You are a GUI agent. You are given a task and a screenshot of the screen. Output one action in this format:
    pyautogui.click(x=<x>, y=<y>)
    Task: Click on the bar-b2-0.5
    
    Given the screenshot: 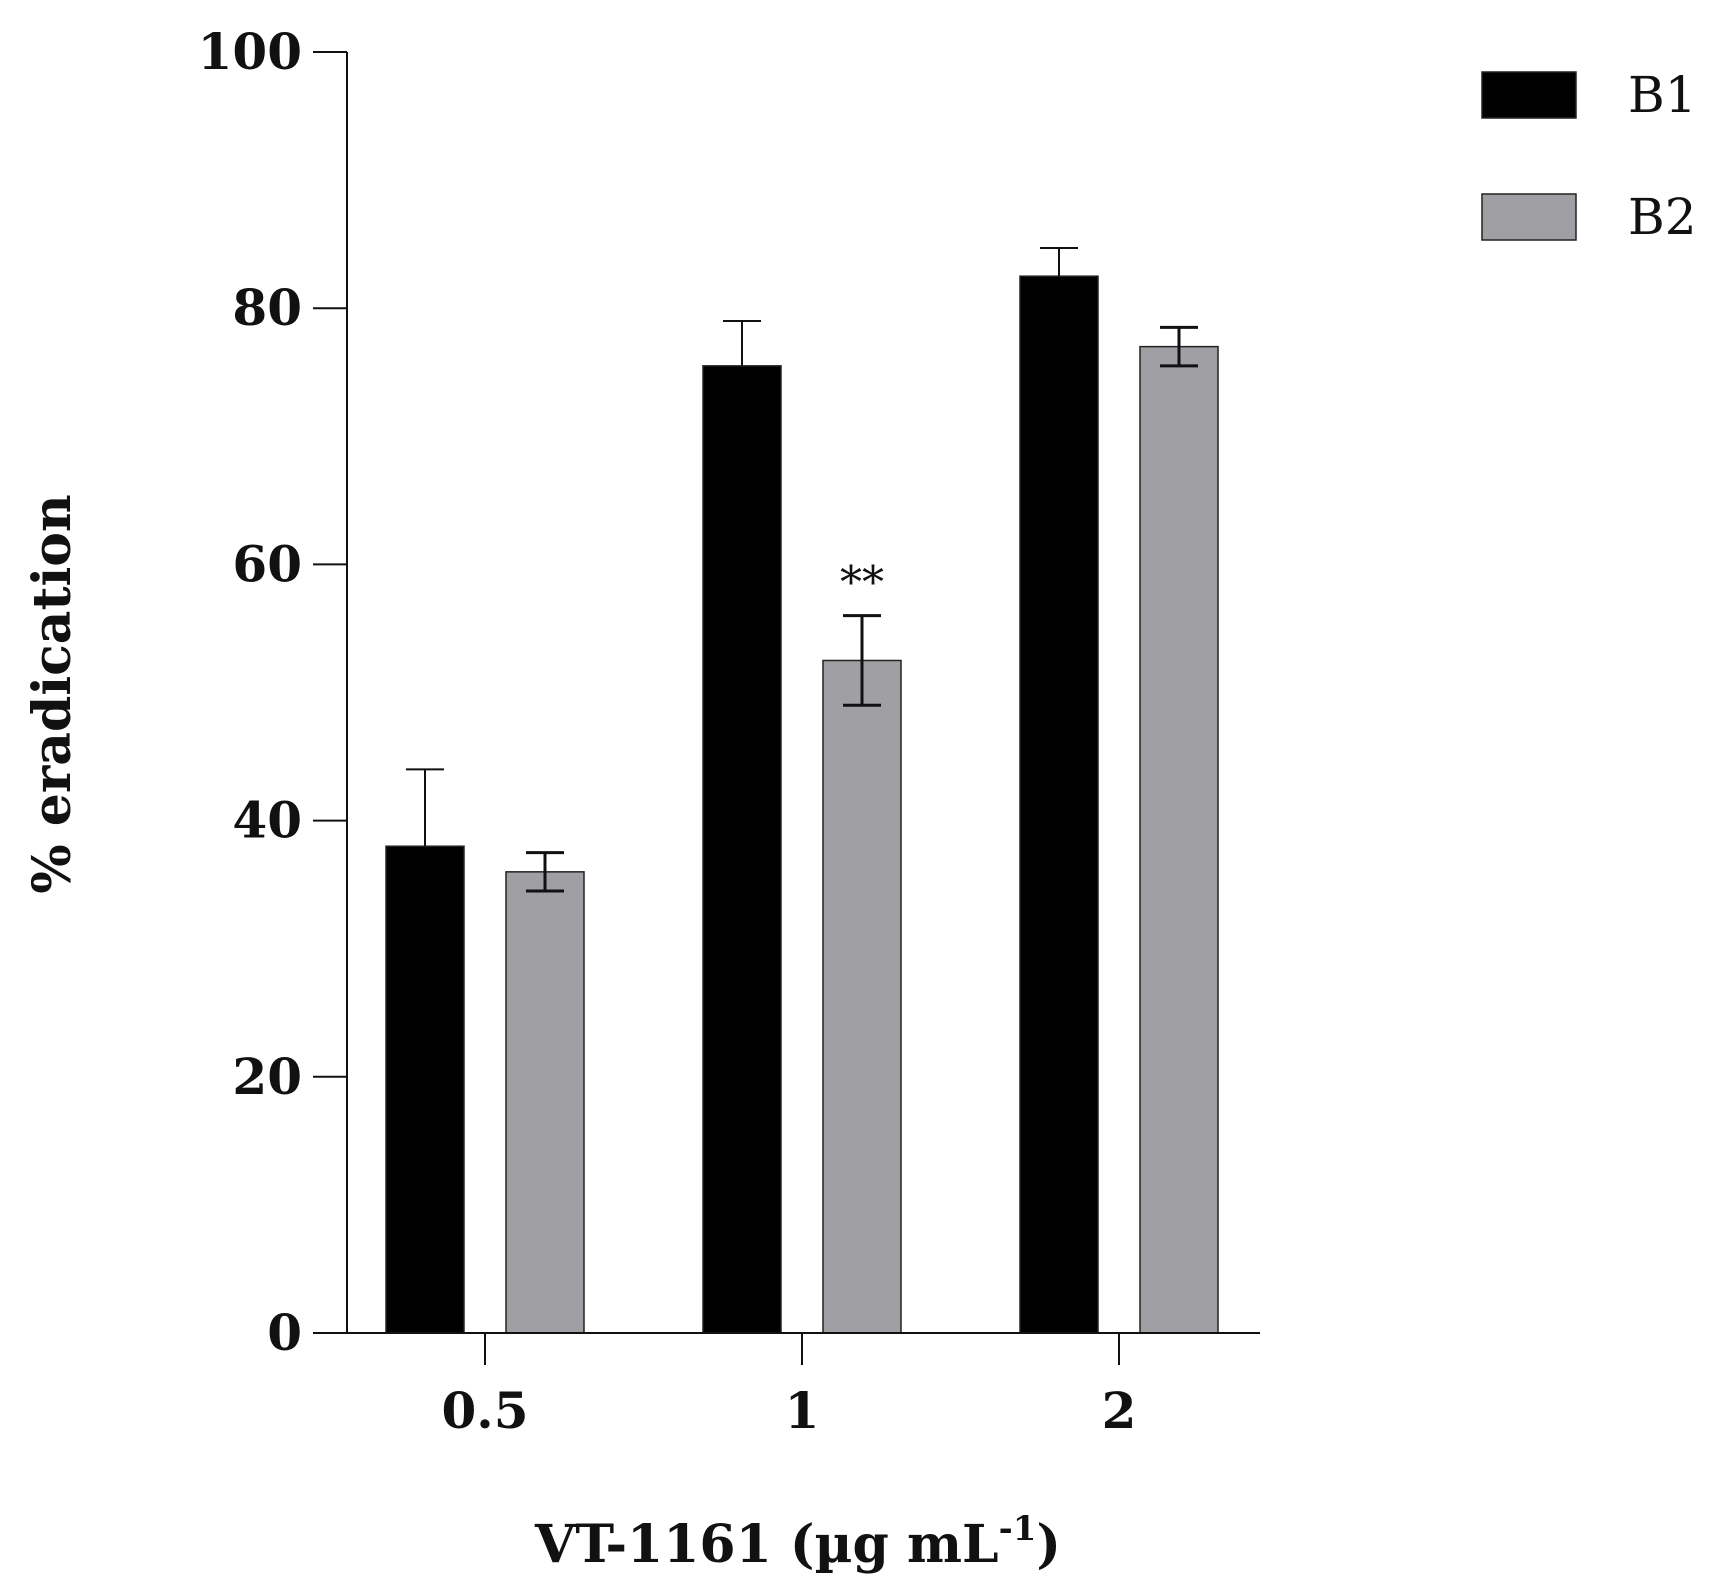 What is the action you would take?
    pyautogui.click(x=545, y=1102)
    